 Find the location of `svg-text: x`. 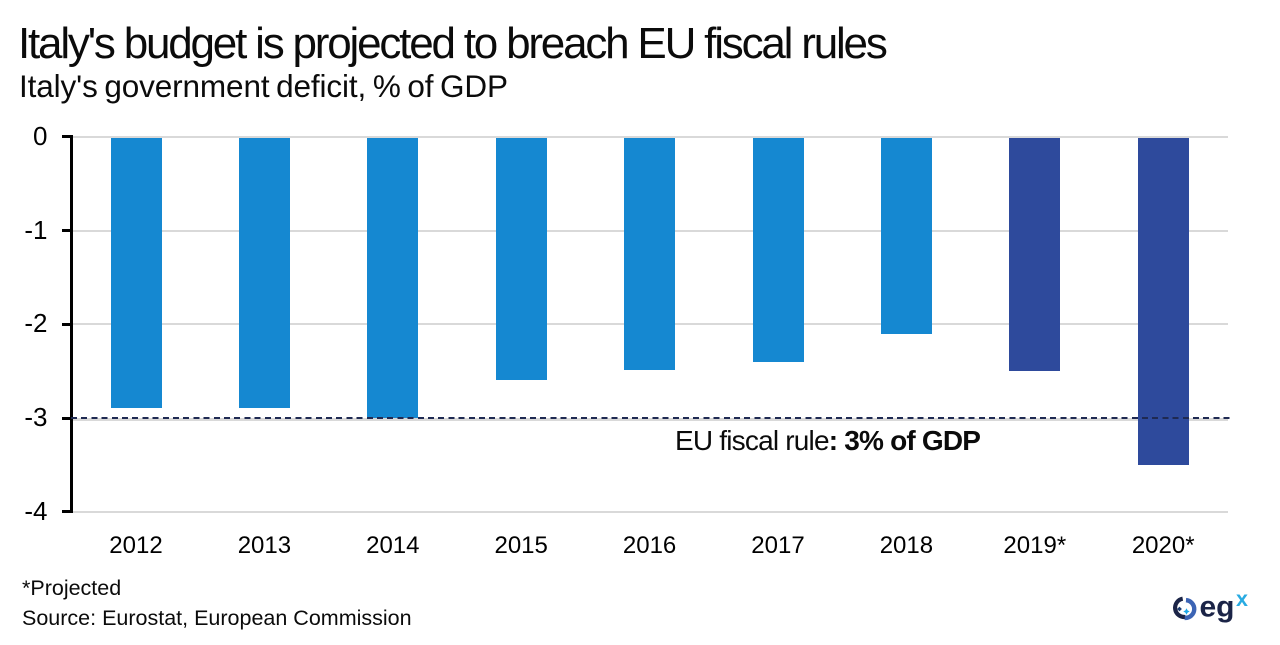

svg-text: x is located at coordinates (1242, 599).